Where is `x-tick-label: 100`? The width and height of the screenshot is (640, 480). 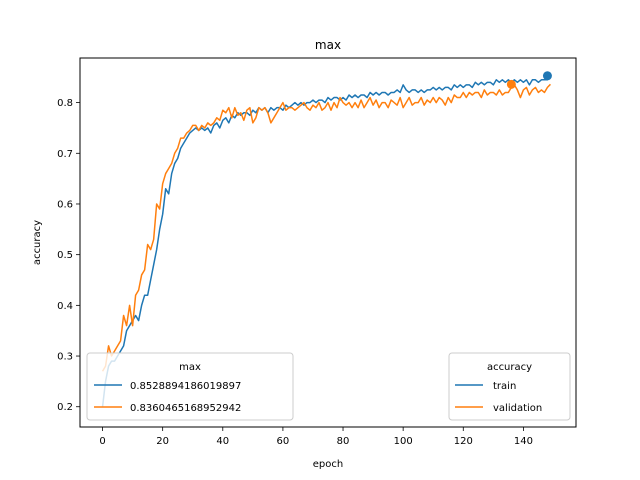
x-tick-label: 100 is located at coordinates (403, 441).